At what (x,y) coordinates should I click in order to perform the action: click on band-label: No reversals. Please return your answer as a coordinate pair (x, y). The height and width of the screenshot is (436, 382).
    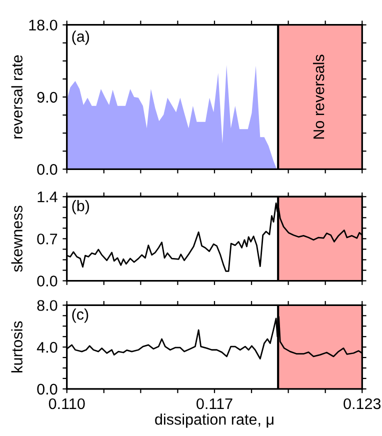
    Looking at the image, I should click on (318, 96).